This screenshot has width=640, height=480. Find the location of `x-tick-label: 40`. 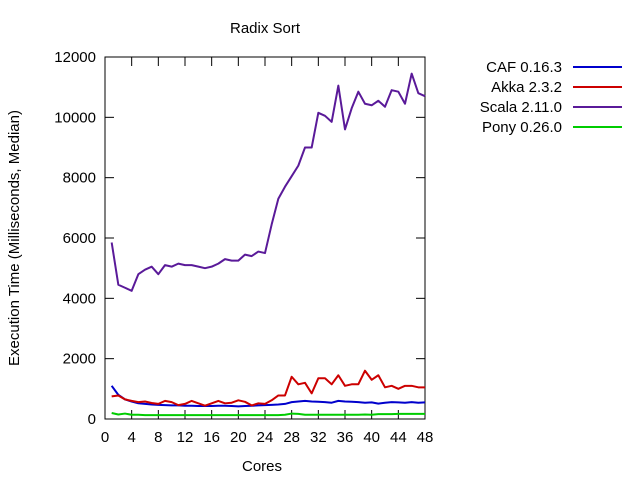

x-tick-label: 40 is located at coordinates (371, 437).